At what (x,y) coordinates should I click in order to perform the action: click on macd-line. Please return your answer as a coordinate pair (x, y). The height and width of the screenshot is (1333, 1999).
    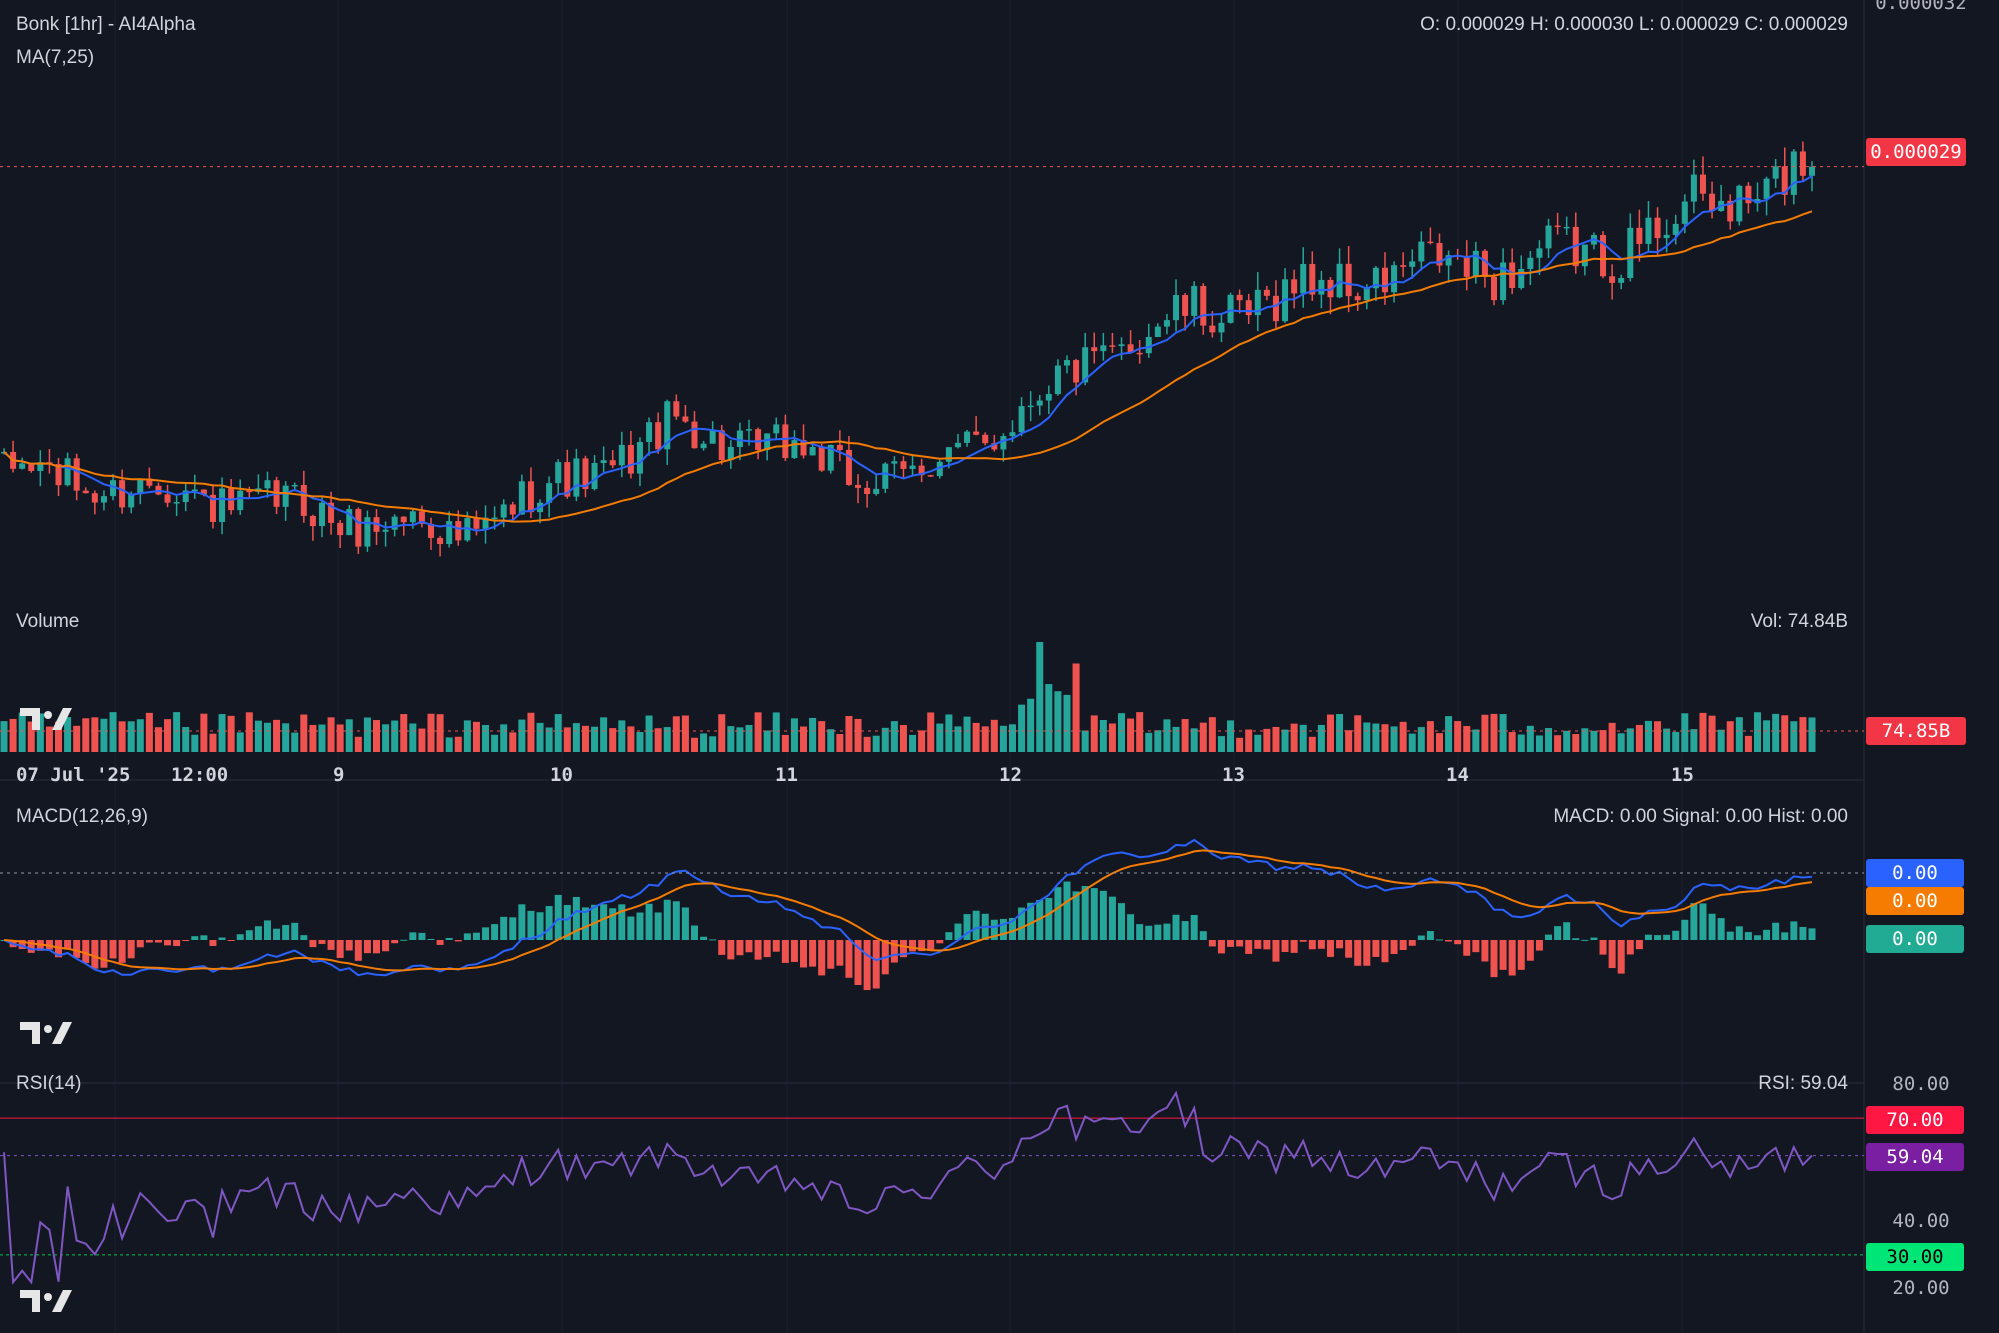
    Looking at the image, I should click on (908, 907).